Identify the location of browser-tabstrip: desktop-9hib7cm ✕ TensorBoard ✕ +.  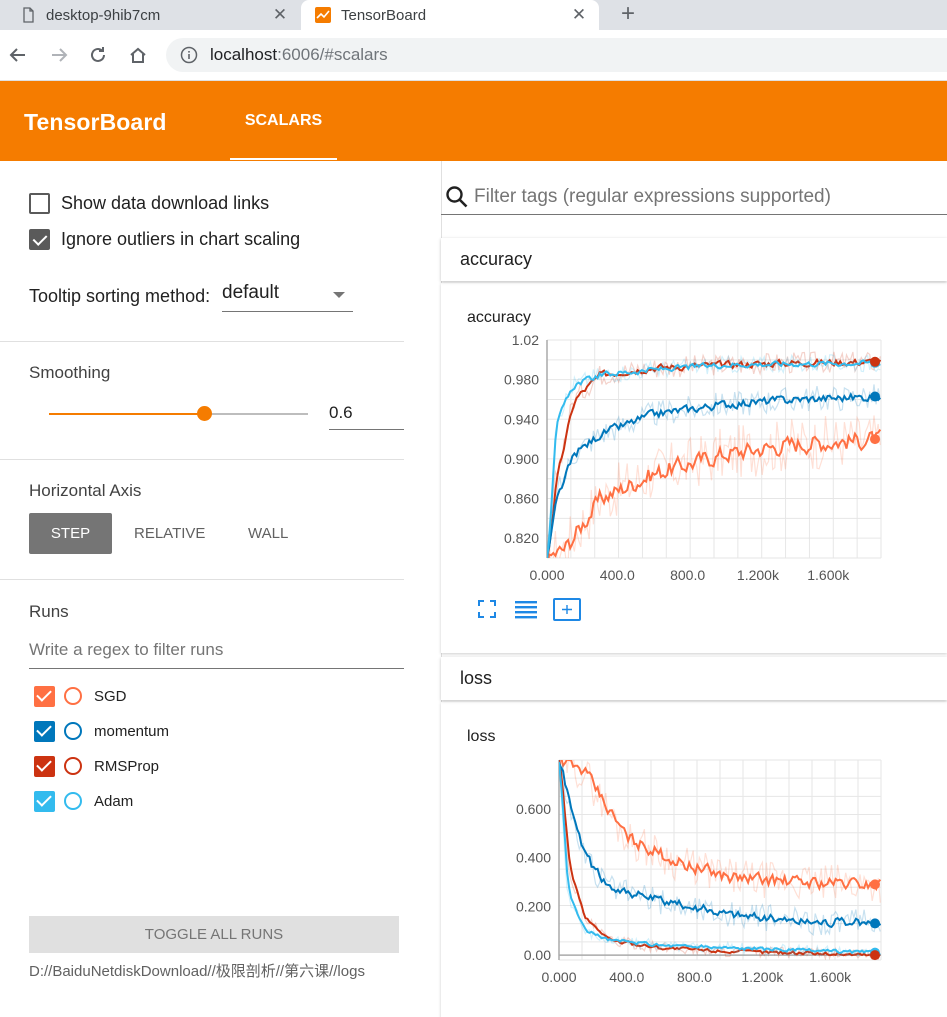
(473, 15).